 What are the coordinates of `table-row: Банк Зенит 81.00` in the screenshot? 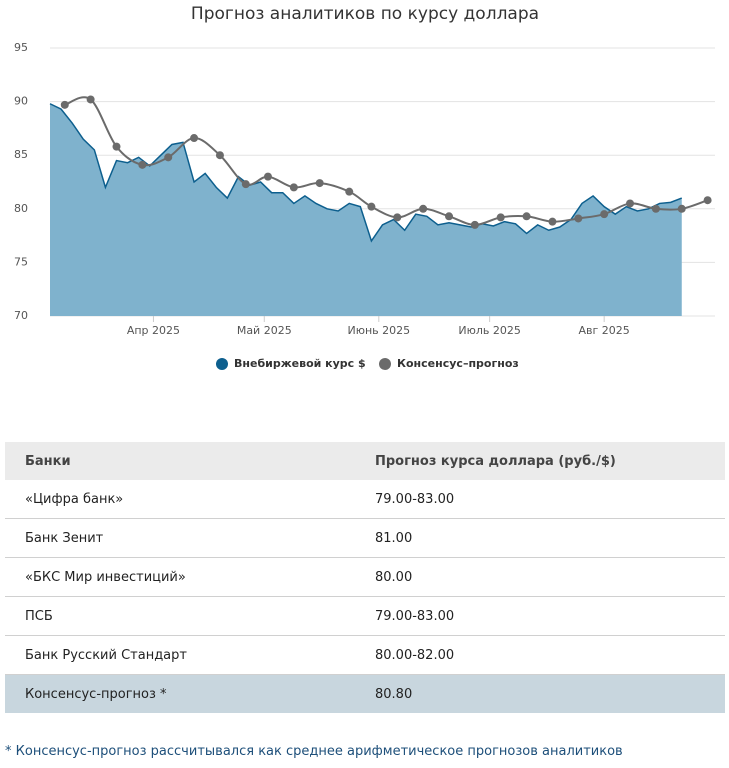 It's located at (365, 538).